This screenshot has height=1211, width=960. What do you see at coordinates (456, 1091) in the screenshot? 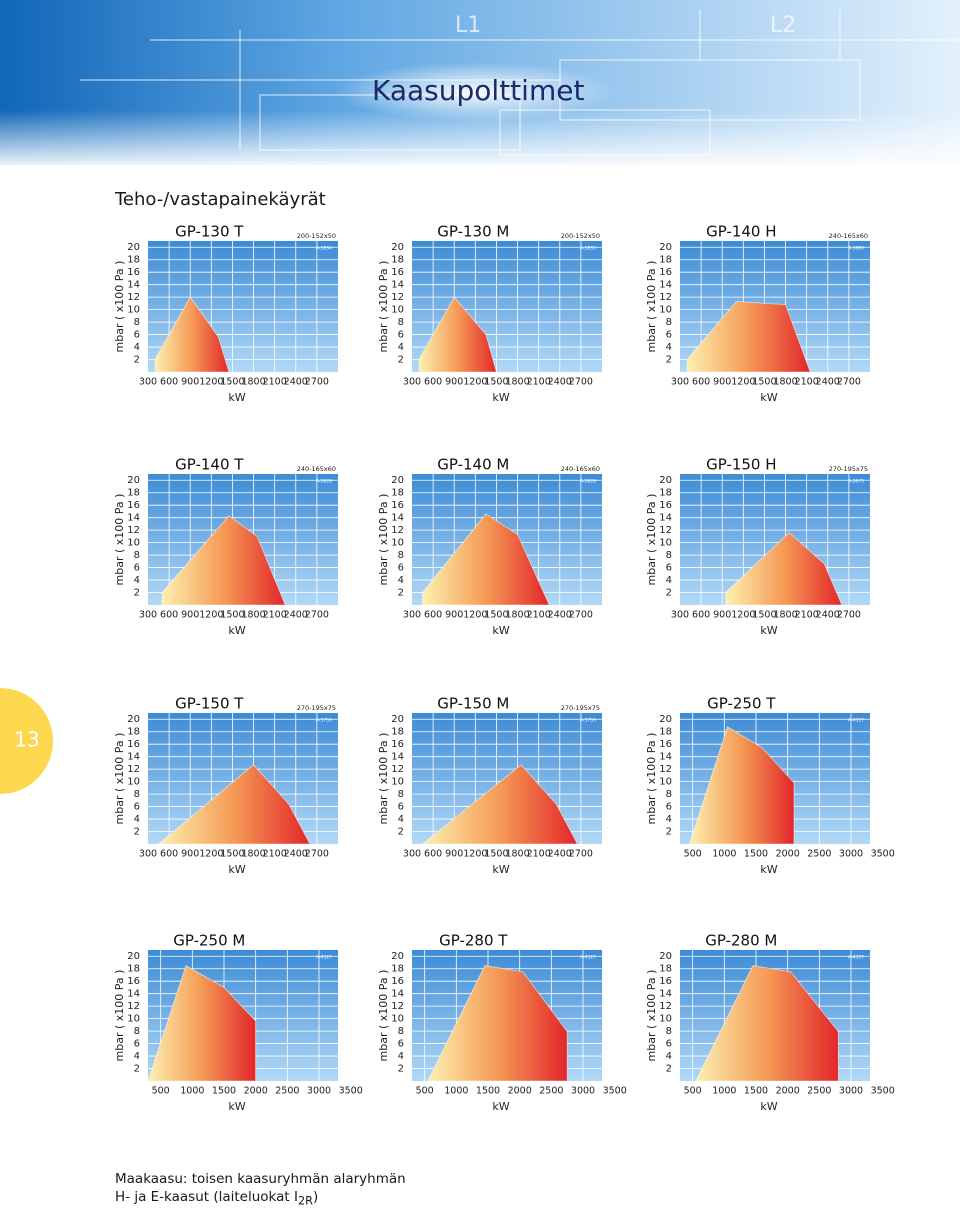
I see `x-tick-label: 1000` at bounding box center [456, 1091].